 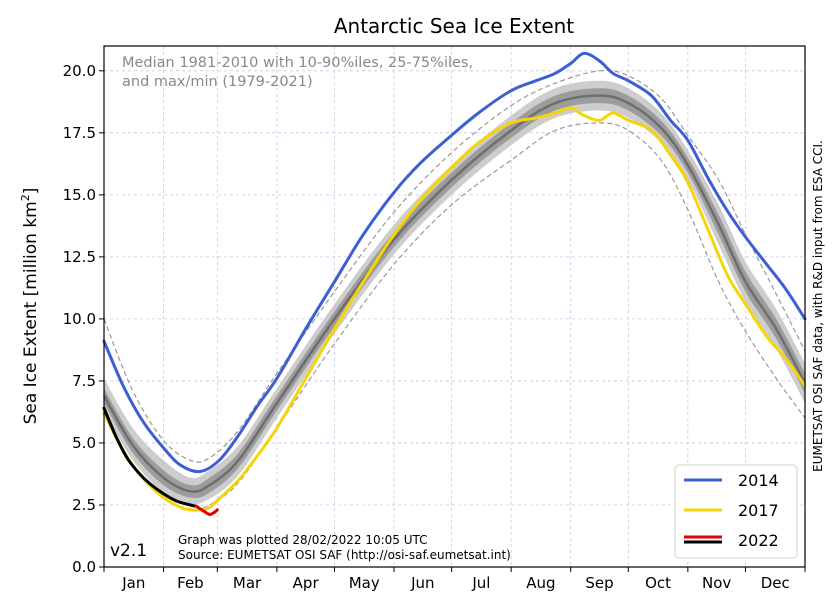 I want to click on y-tick-label: 12.5, so click(x=79, y=257).